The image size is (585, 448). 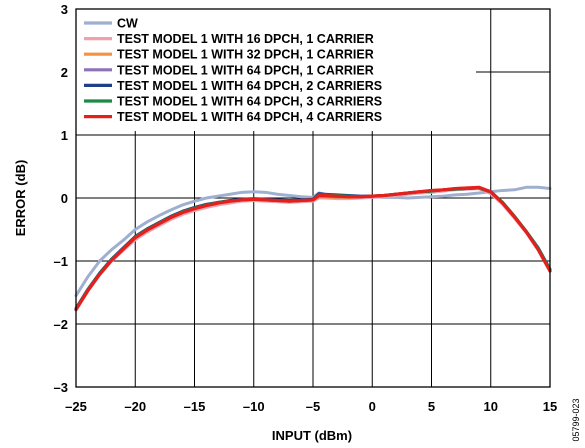 I want to click on y-axis-title: ERROR (dB), so click(x=20, y=198).